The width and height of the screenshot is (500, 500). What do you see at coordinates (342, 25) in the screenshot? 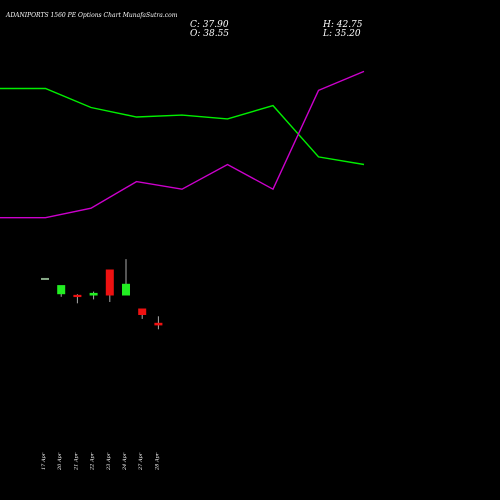
I see `high-value: H: 42.75` at bounding box center [342, 25].